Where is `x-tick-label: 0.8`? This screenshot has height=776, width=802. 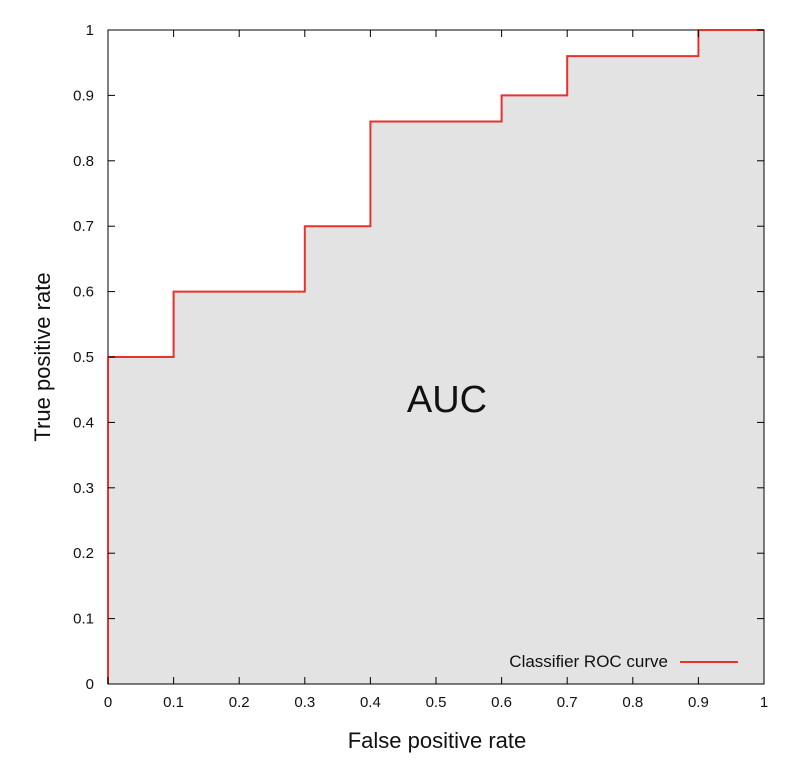 x-tick-label: 0.8 is located at coordinates (632, 702).